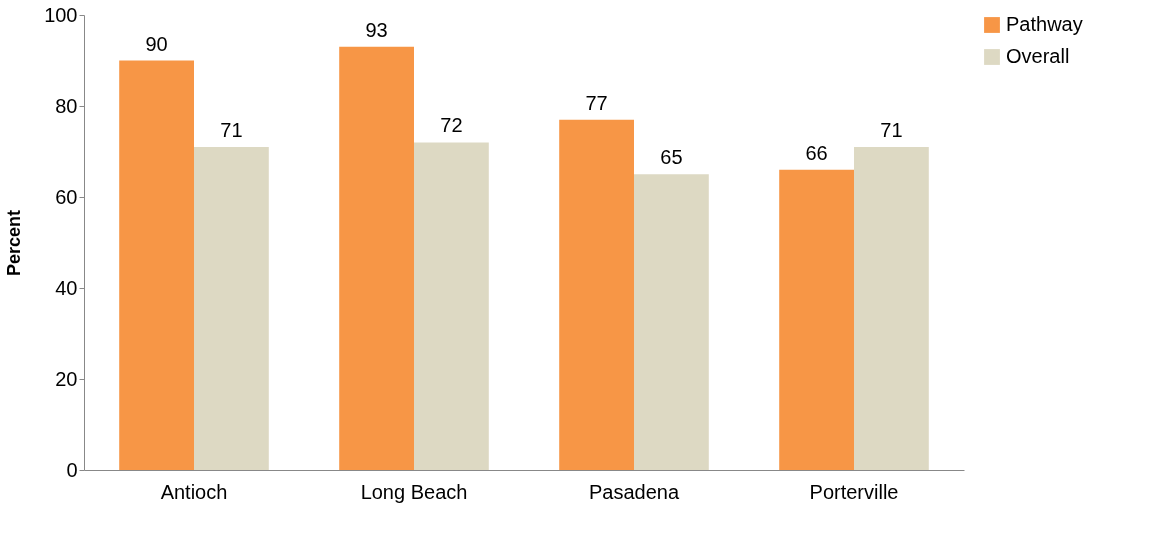  I want to click on x-tick-label: Porterville, so click(854, 491).